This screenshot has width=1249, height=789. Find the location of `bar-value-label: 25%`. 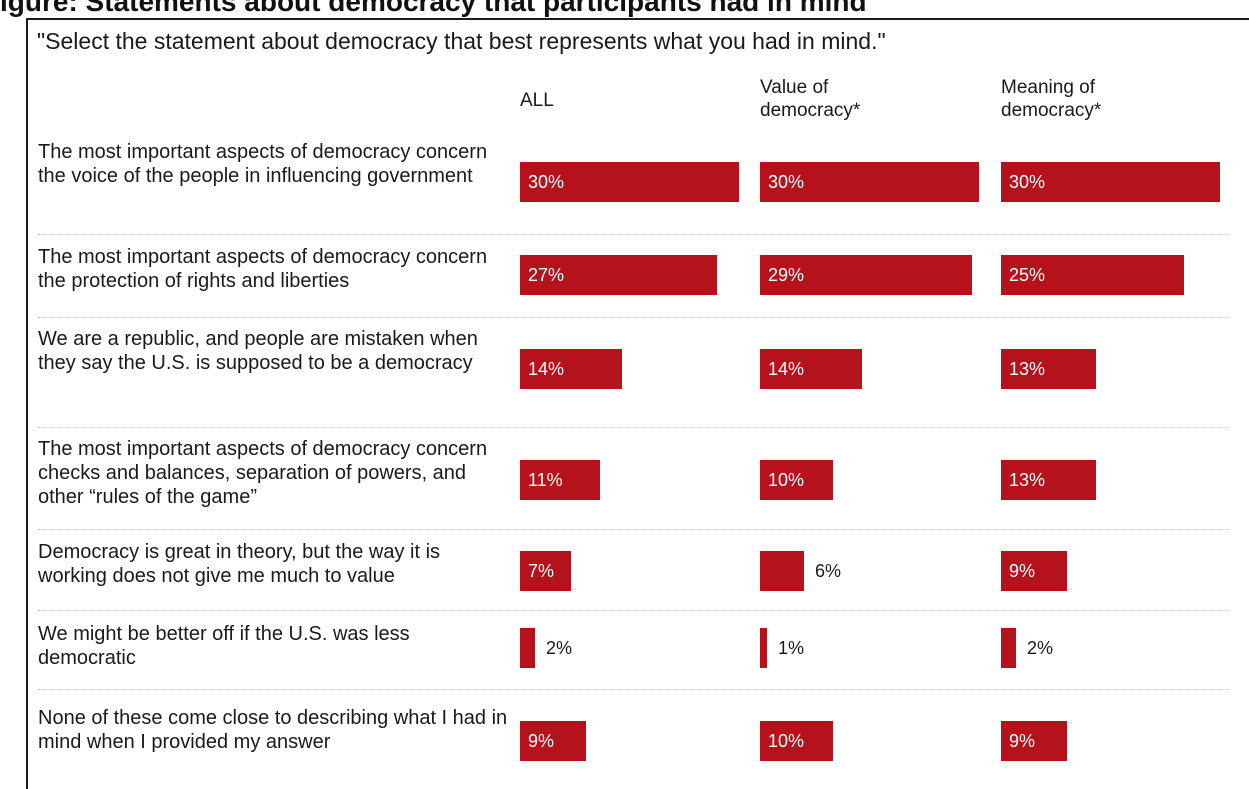

bar-value-label: 25% is located at coordinates (1027, 275).